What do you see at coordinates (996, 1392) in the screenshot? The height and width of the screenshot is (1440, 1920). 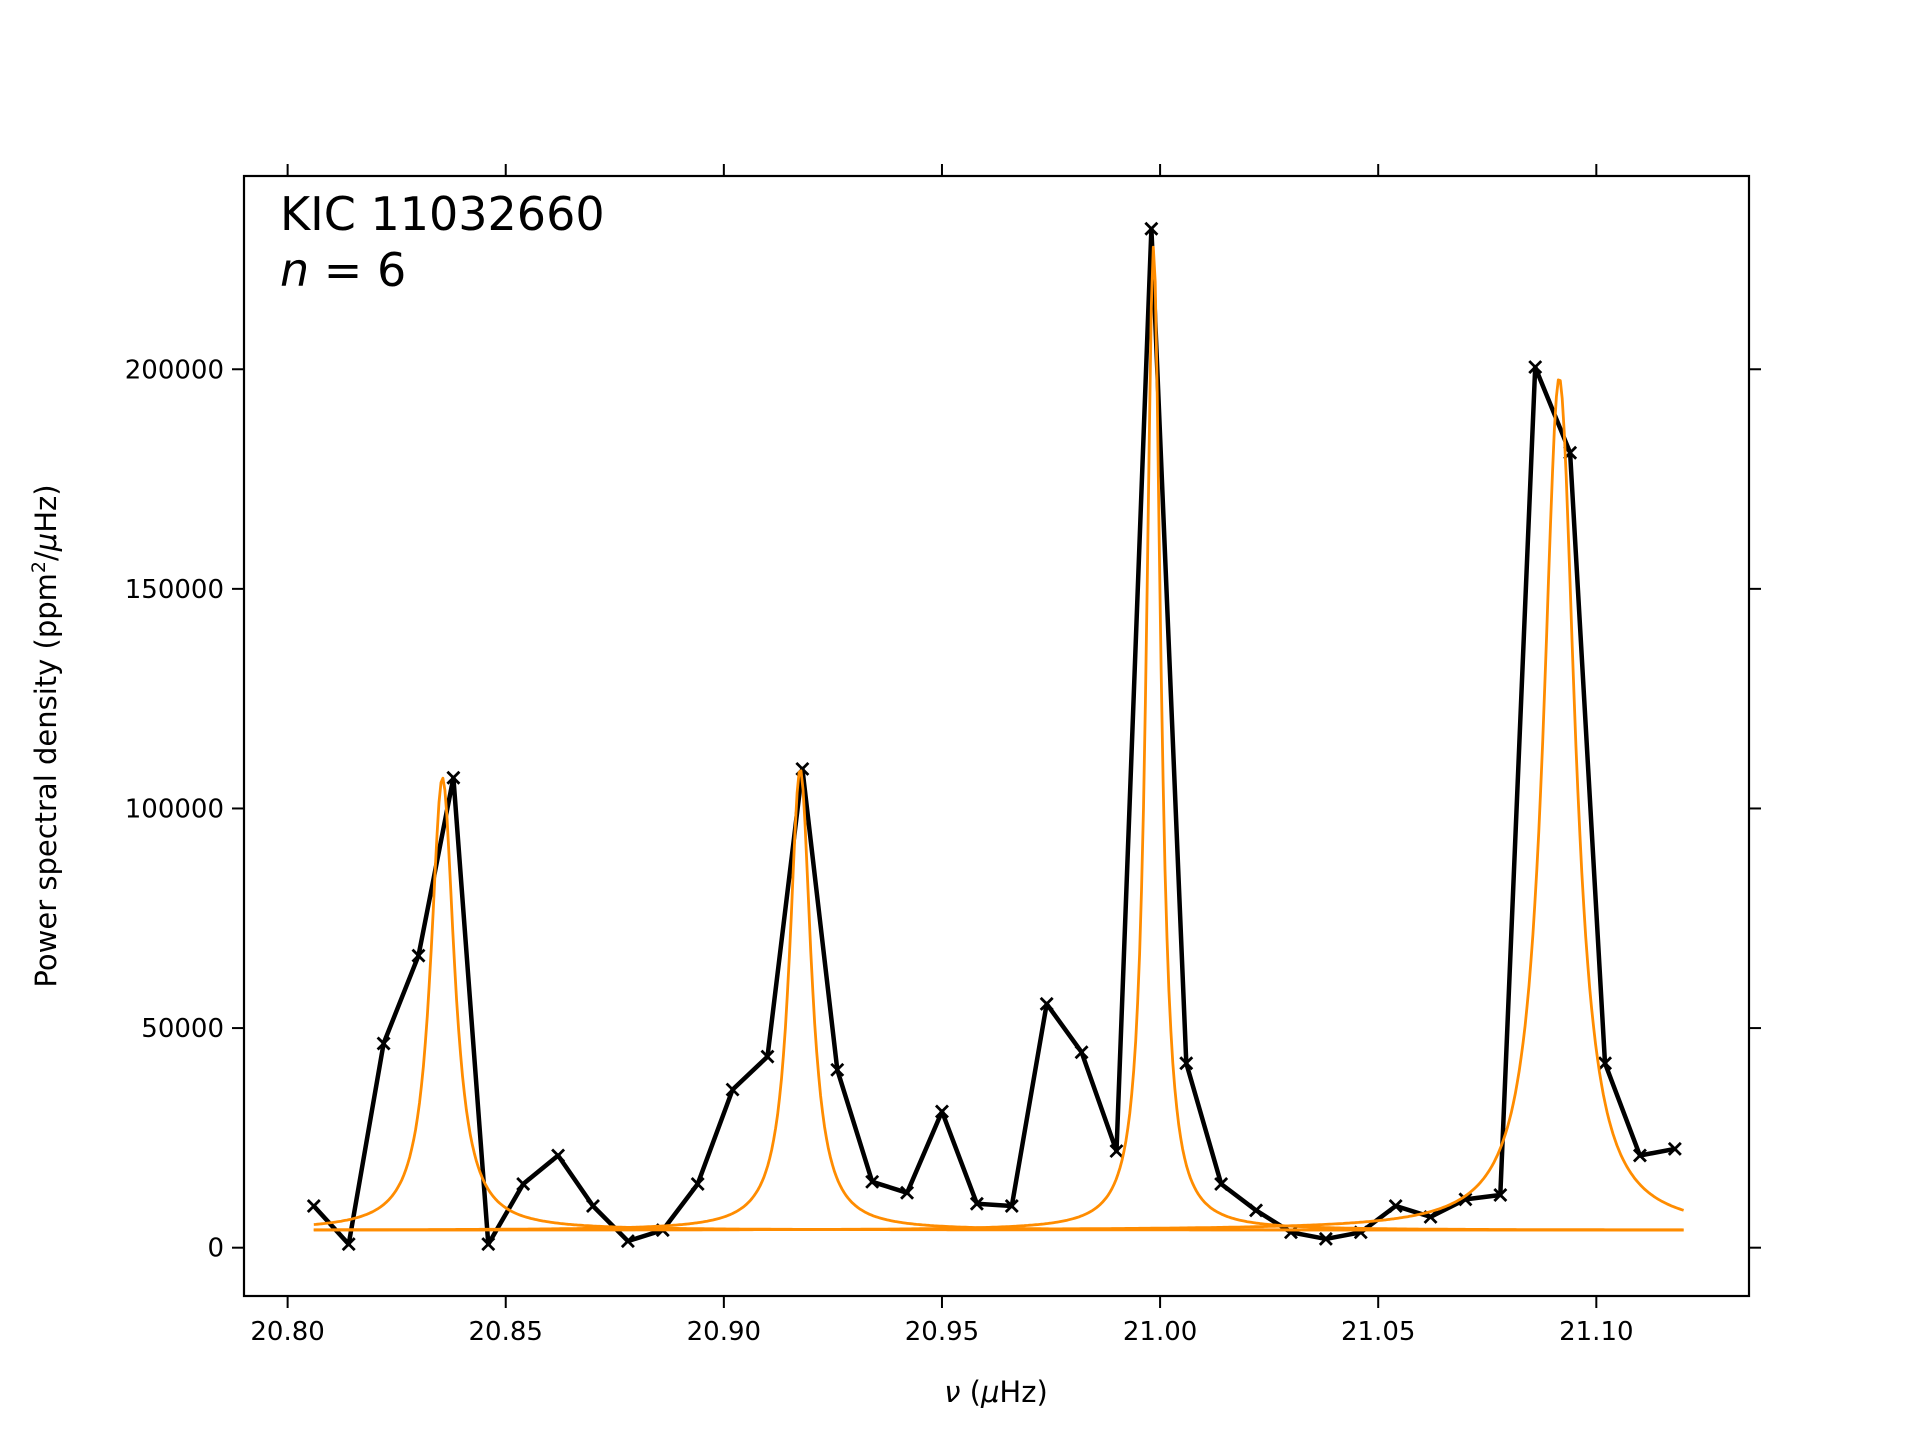 I see `x-axis-label: ν (μHz)` at bounding box center [996, 1392].